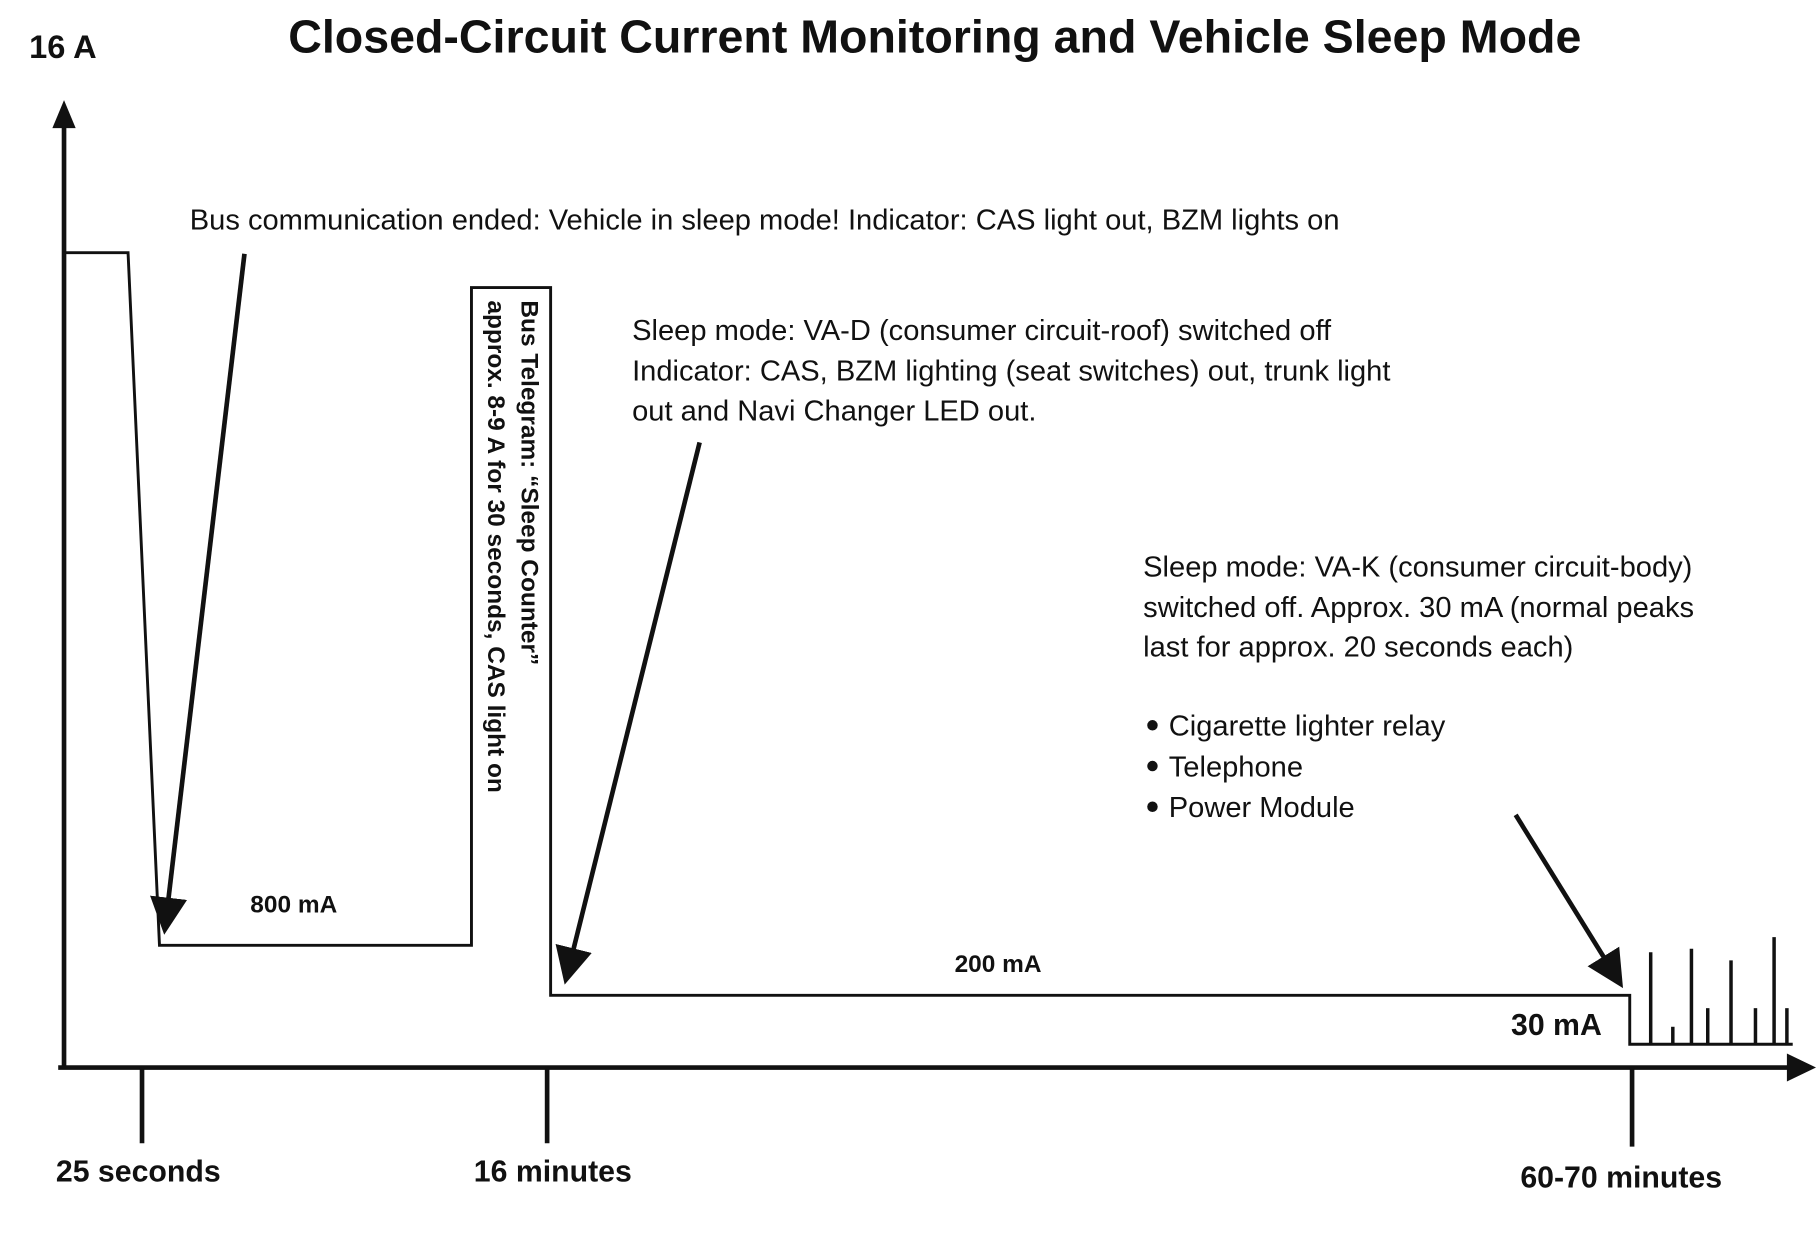  Describe the element at coordinates (937, 1067) in the screenshot. I see `x-axis` at that location.